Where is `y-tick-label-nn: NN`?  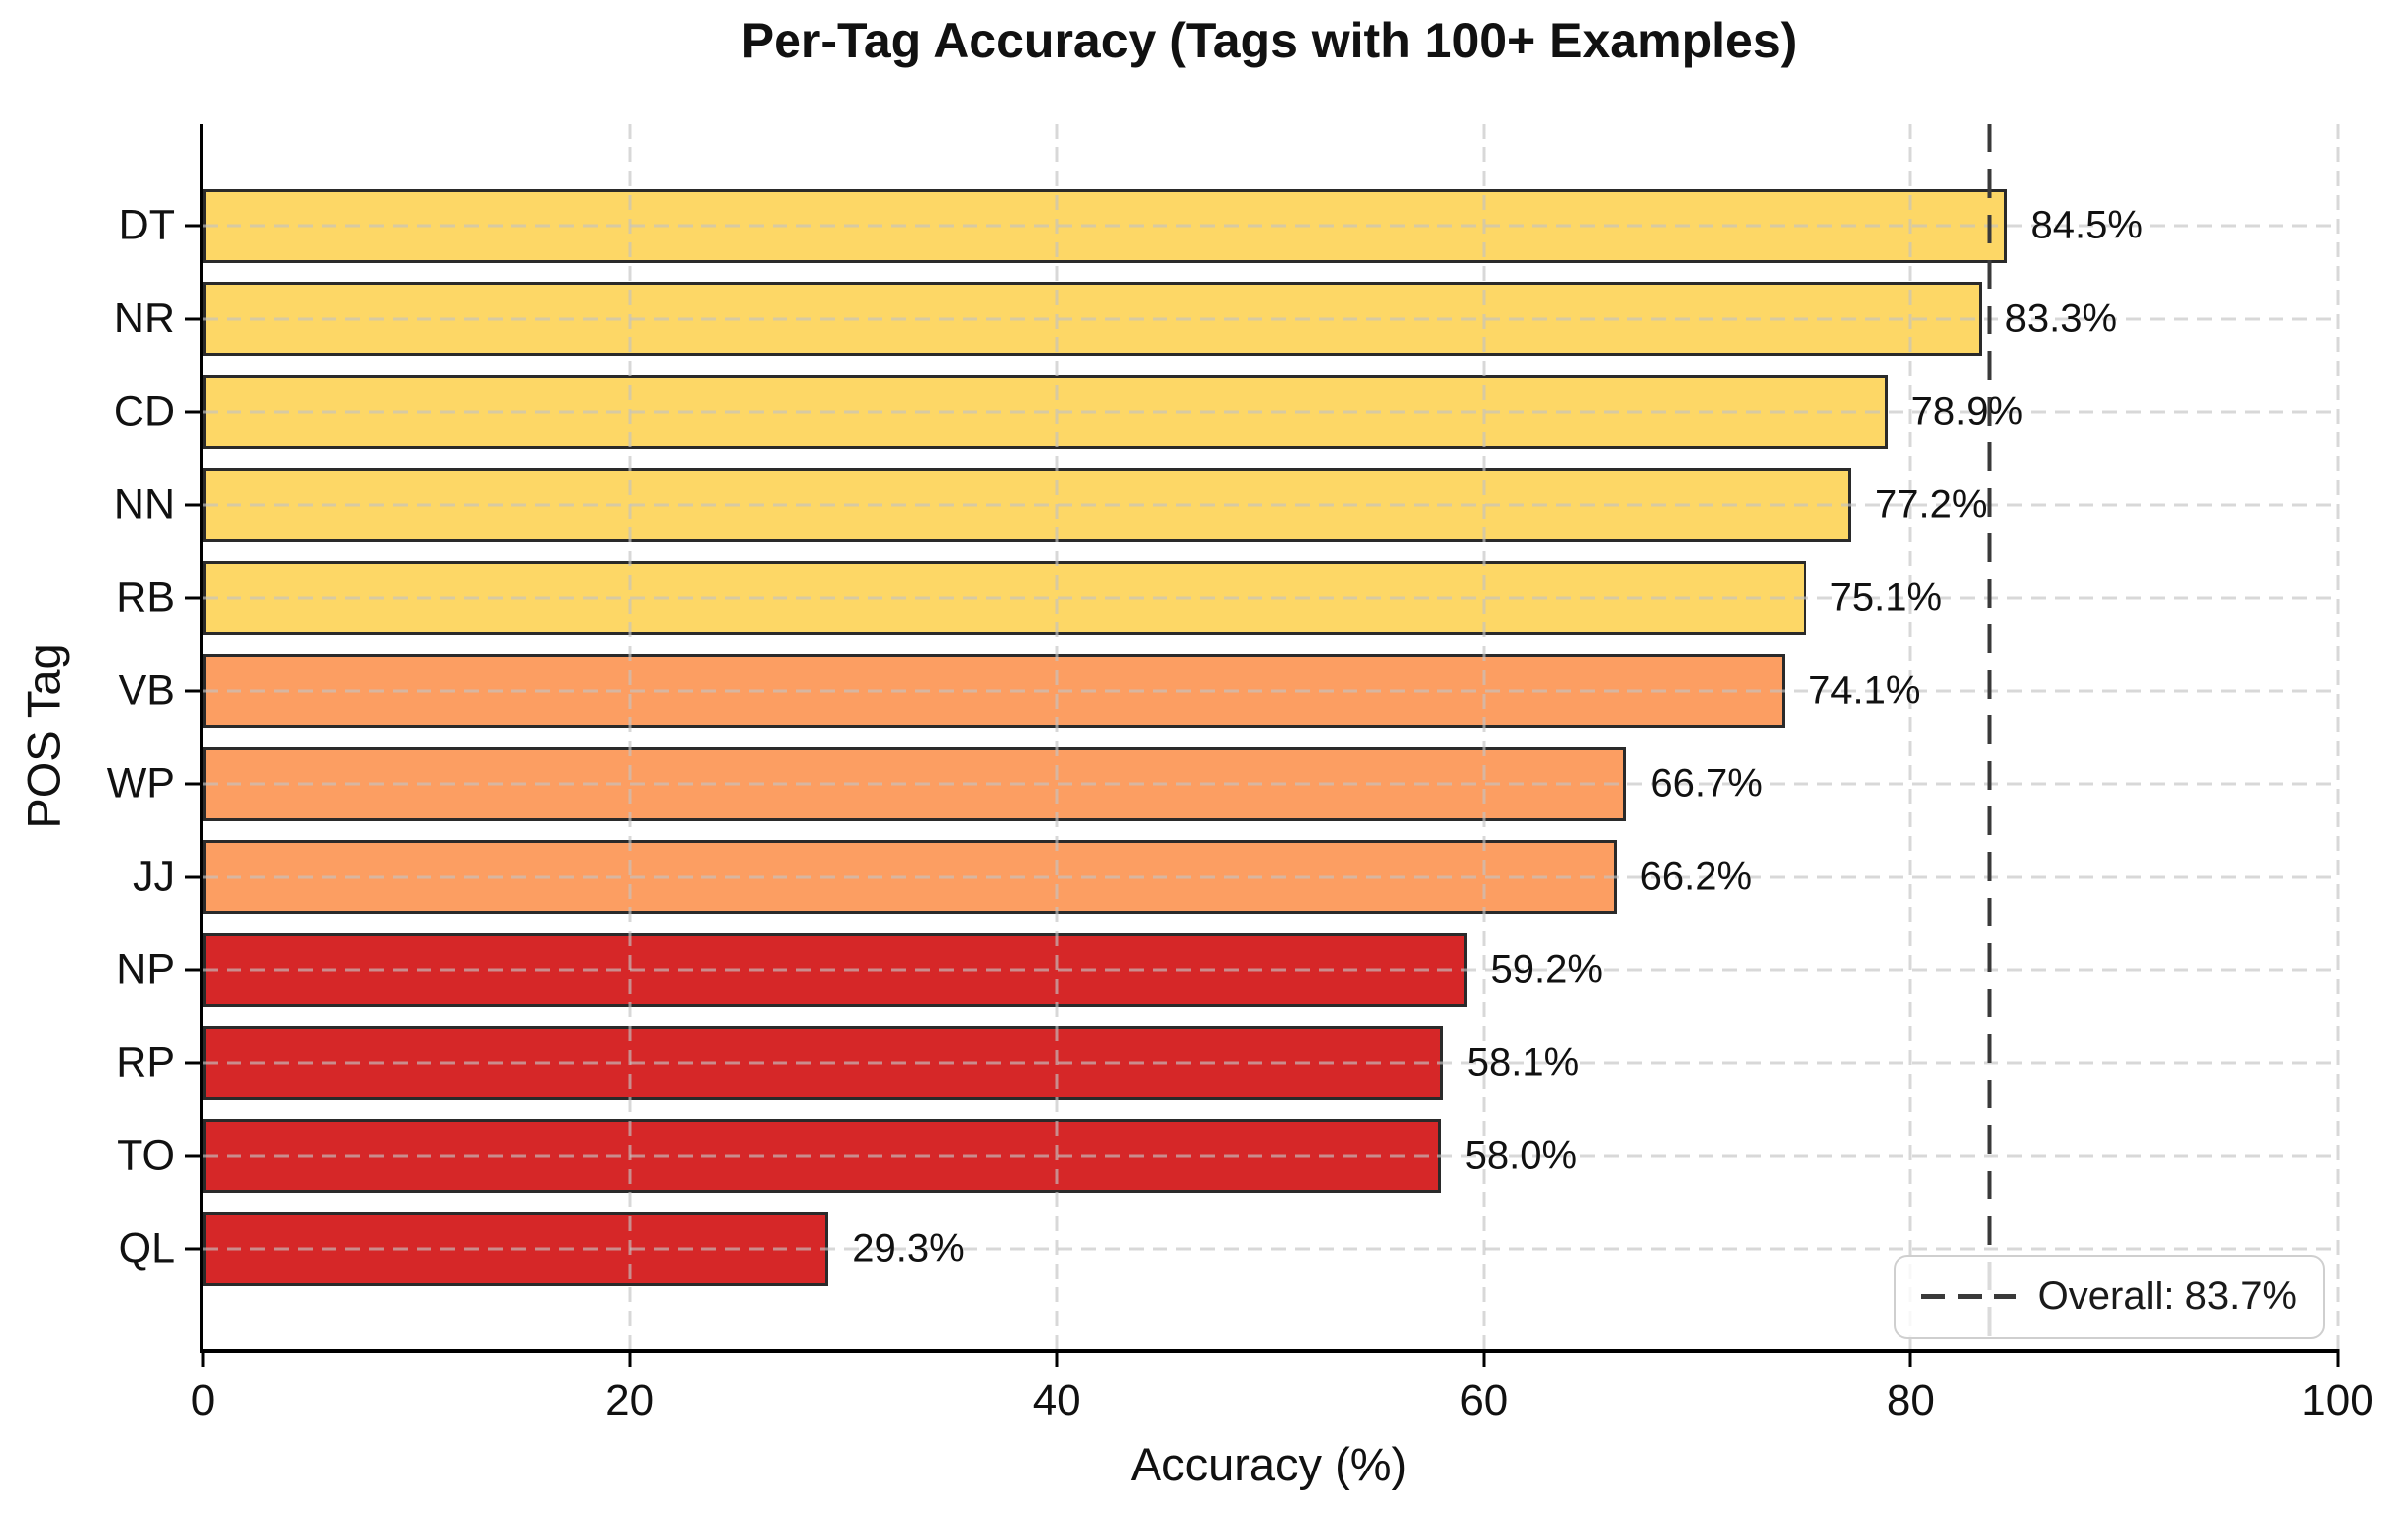
y-tick-label-nn: NN is located at coordinates (144, 504).